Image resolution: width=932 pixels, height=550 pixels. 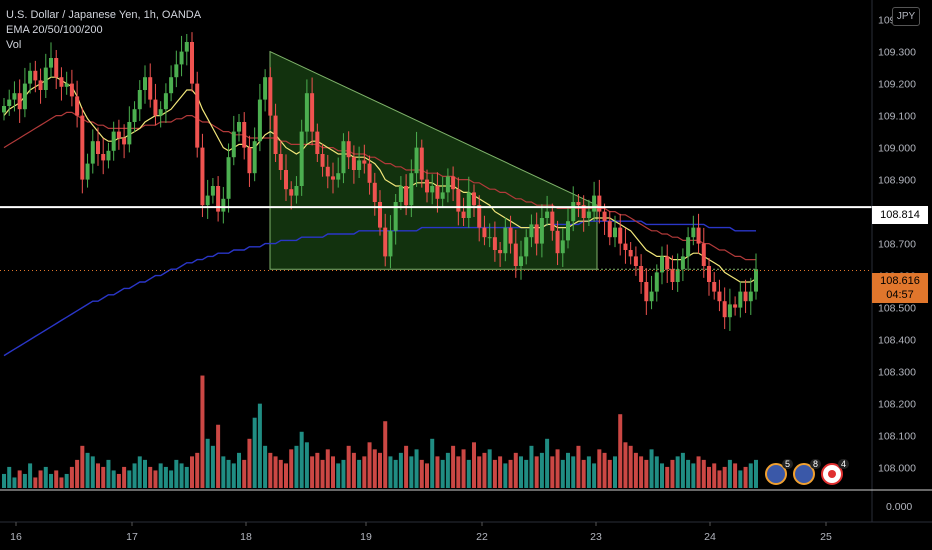 I want to click on us-flag-icon: 8, so click(x=807, y=472).